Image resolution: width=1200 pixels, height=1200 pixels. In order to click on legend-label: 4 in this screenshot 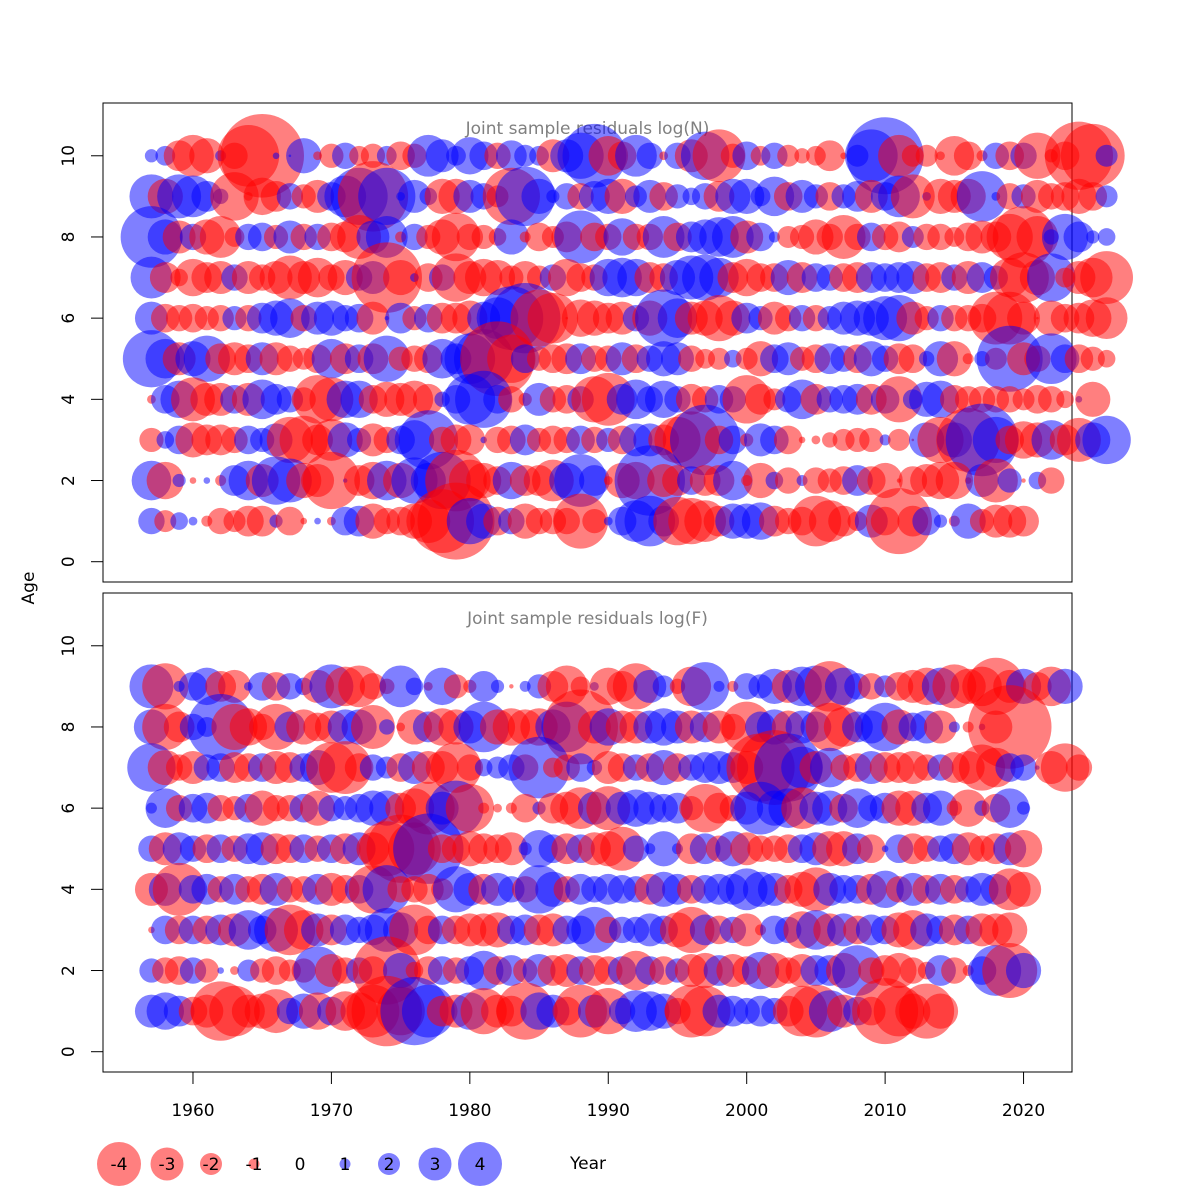, I will do `click(480, 1165)`.